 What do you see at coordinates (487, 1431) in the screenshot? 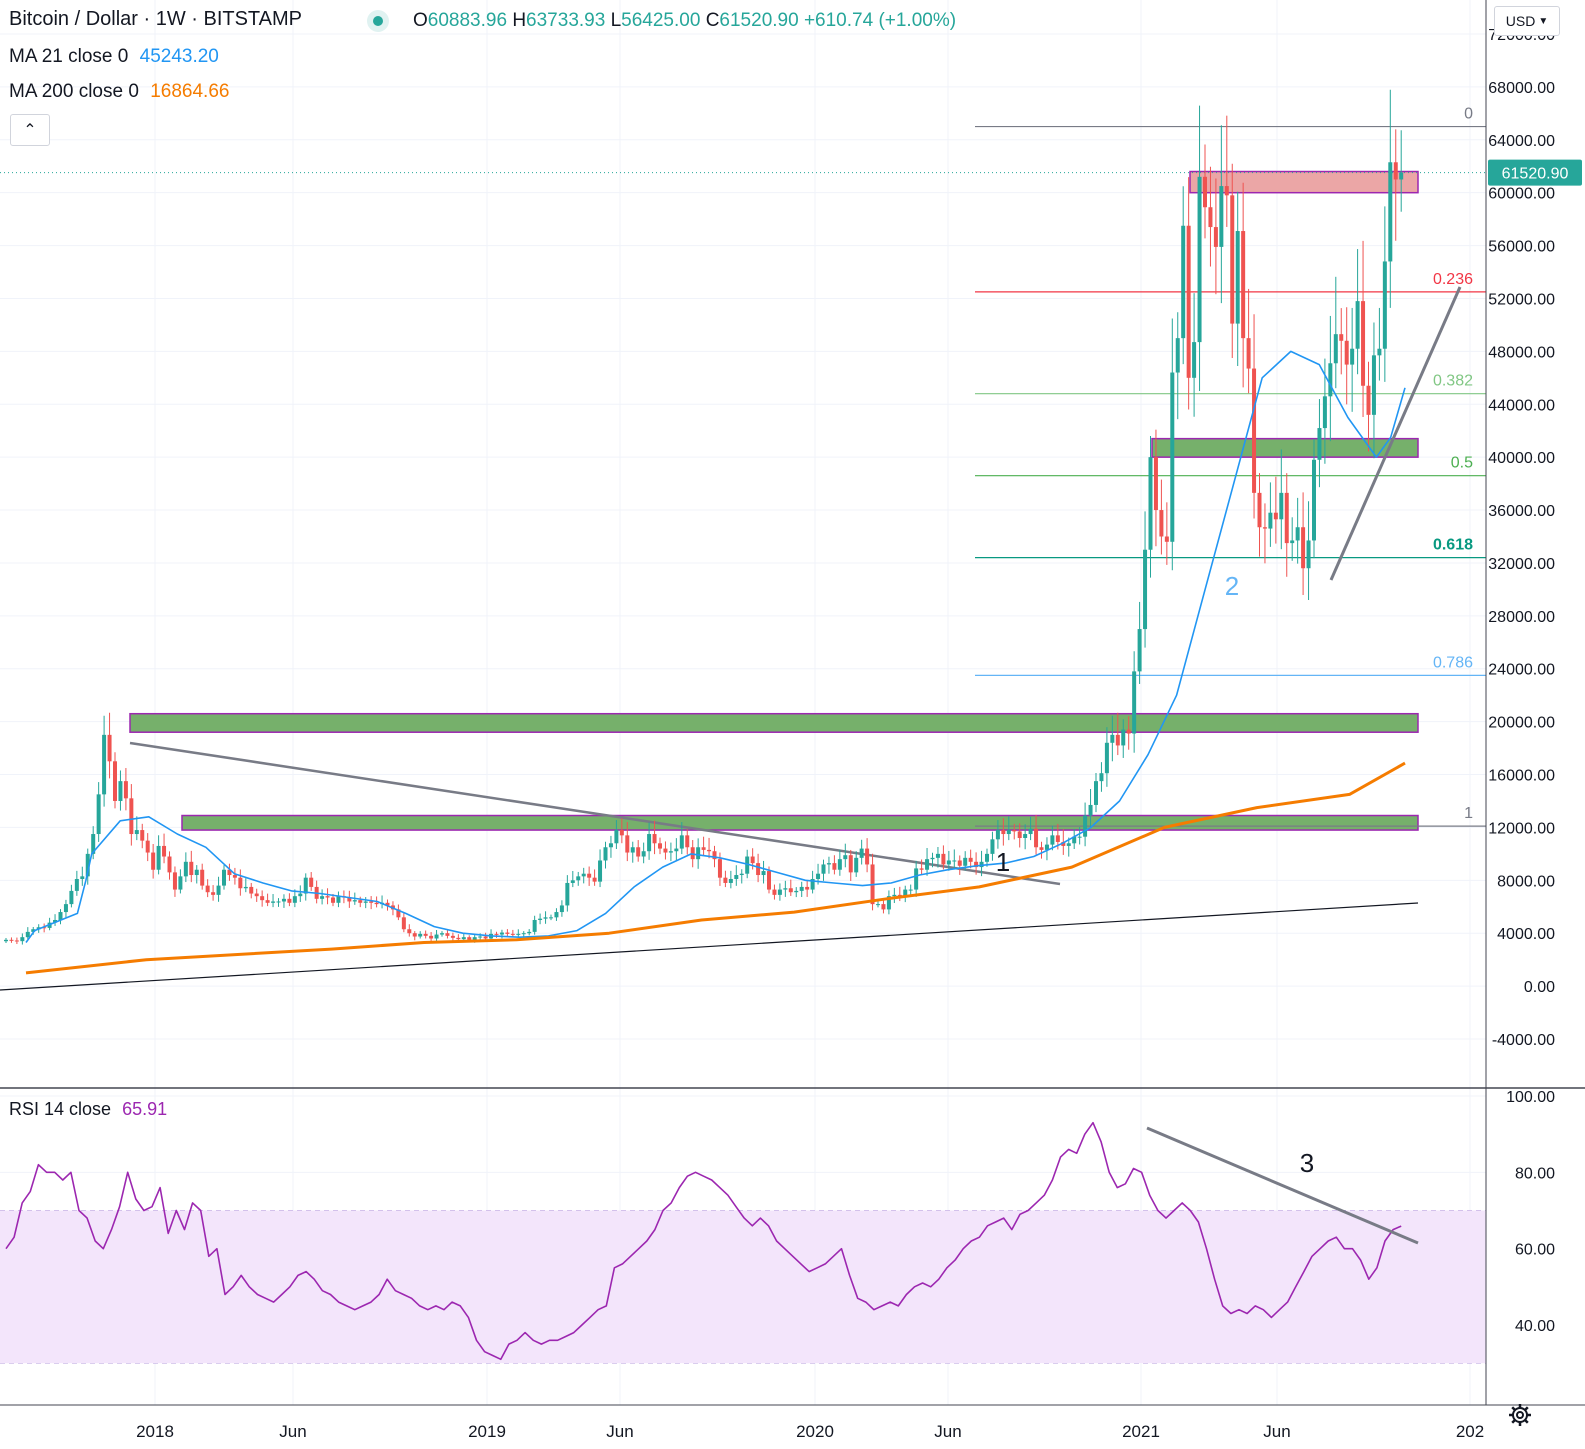
I see `time-tick-label: 2019` at bounding box center [487, 1431].